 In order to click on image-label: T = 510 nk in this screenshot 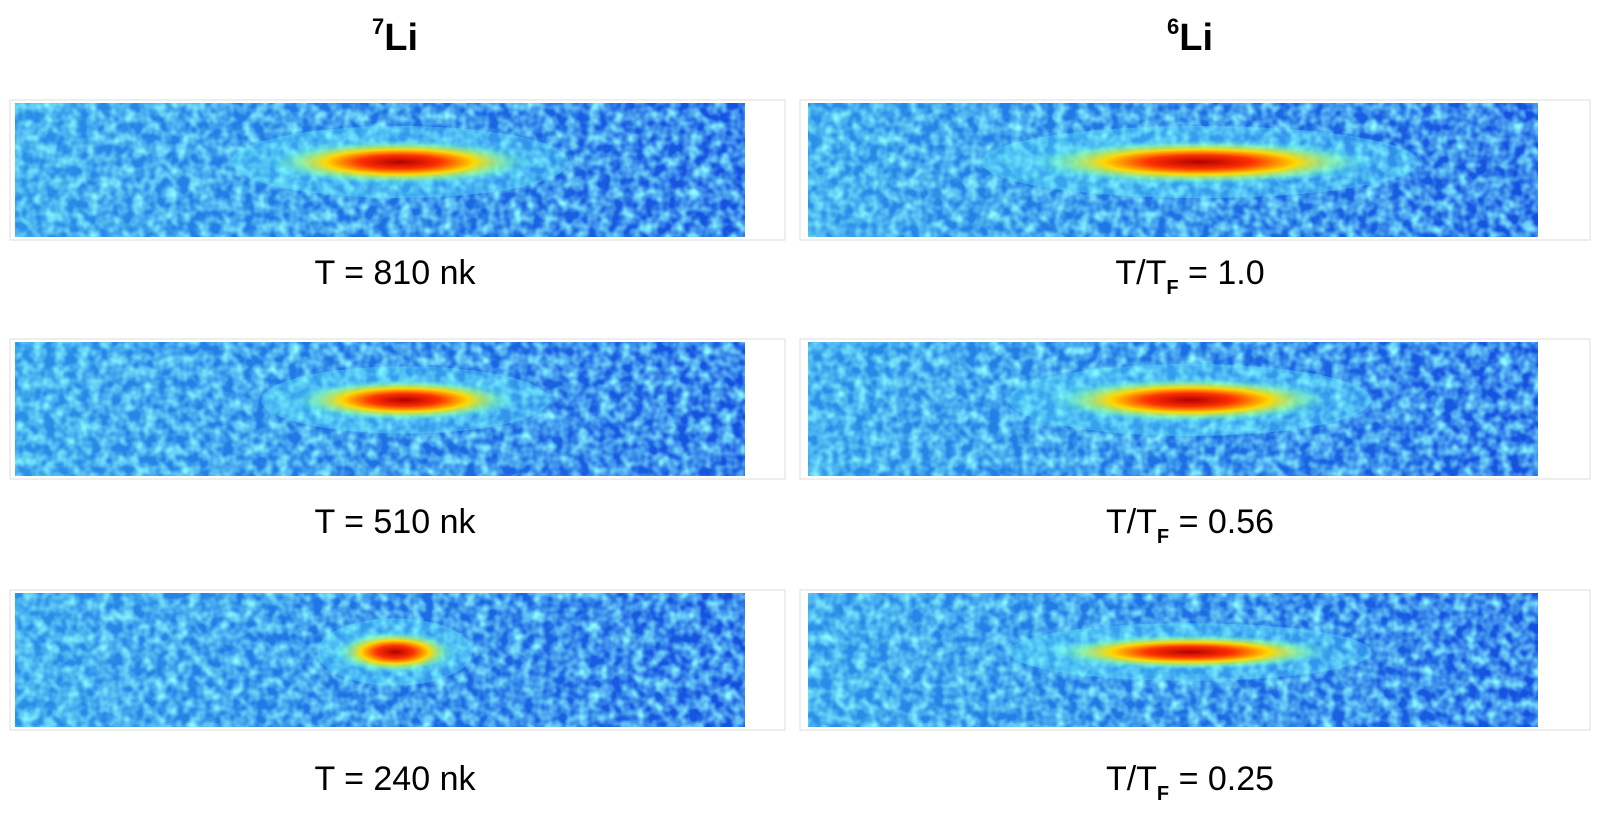, I will do `click(396, 522)`.